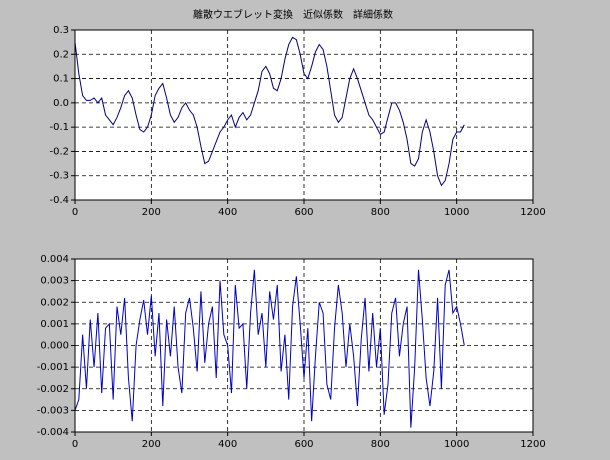 The width and height of the screenshot is (610, 460). Describe the element at coordinates (54, 302) in the screenshot. I see `y-tick-label: 0.002` at that location.